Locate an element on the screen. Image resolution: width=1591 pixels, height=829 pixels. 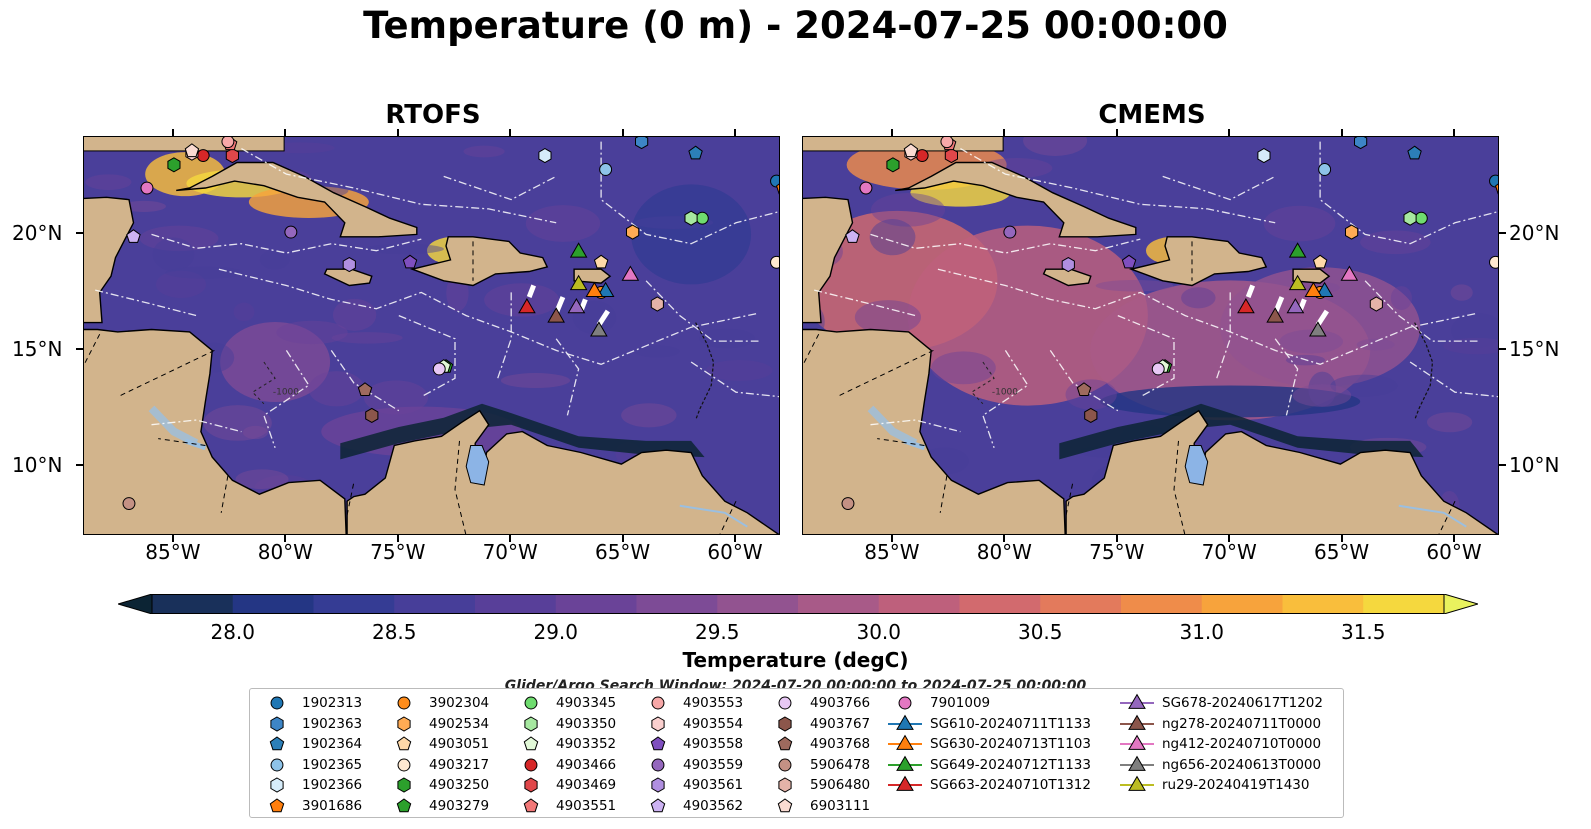
glider-track is located at coordinates (1322, 318).